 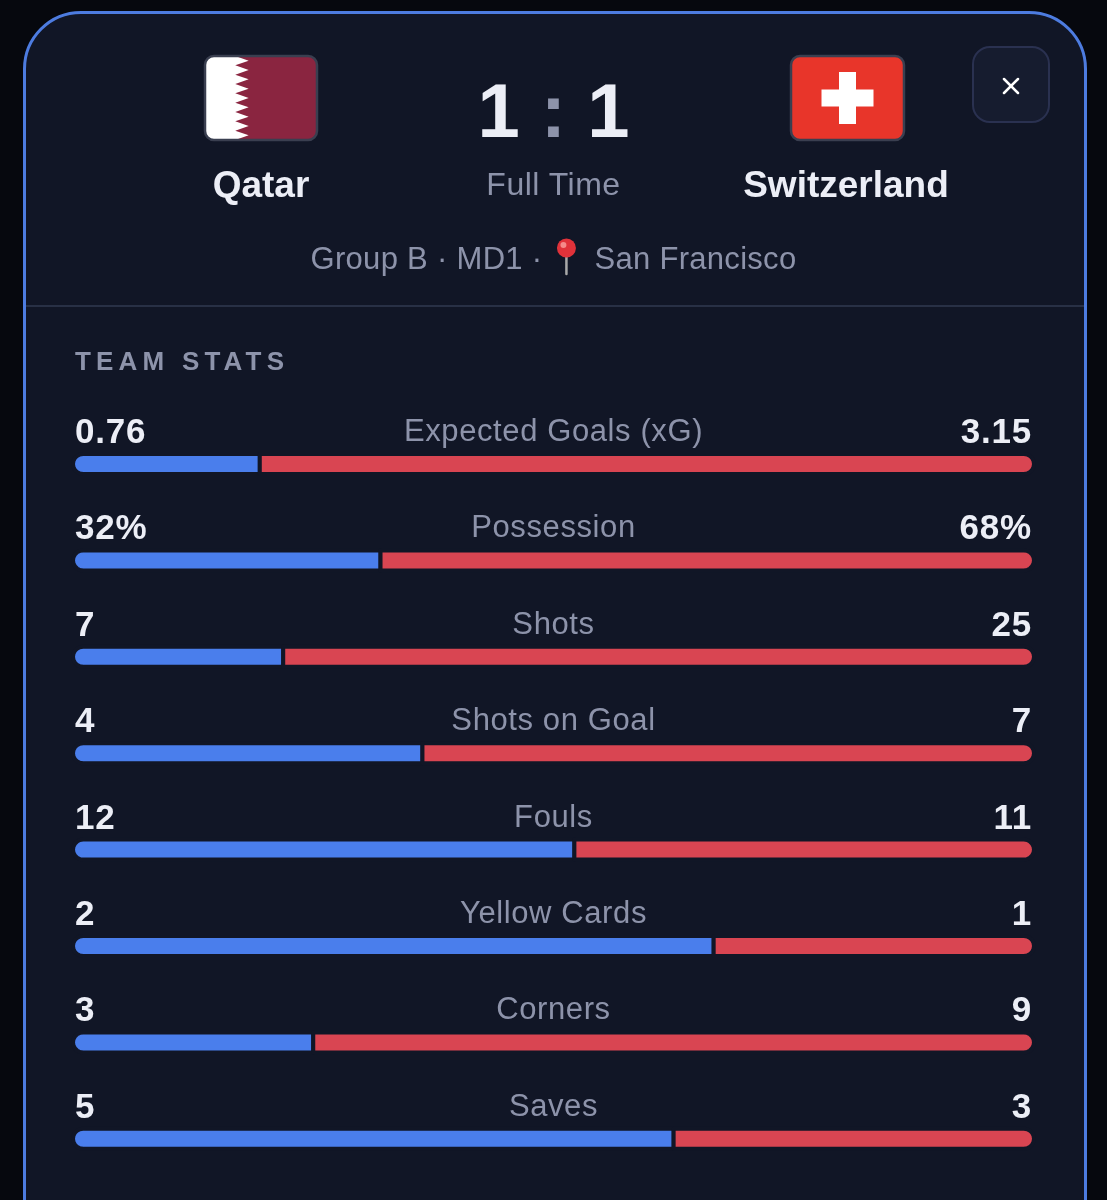 I want to click on data-label: 32%, so click(x=111, y=527).